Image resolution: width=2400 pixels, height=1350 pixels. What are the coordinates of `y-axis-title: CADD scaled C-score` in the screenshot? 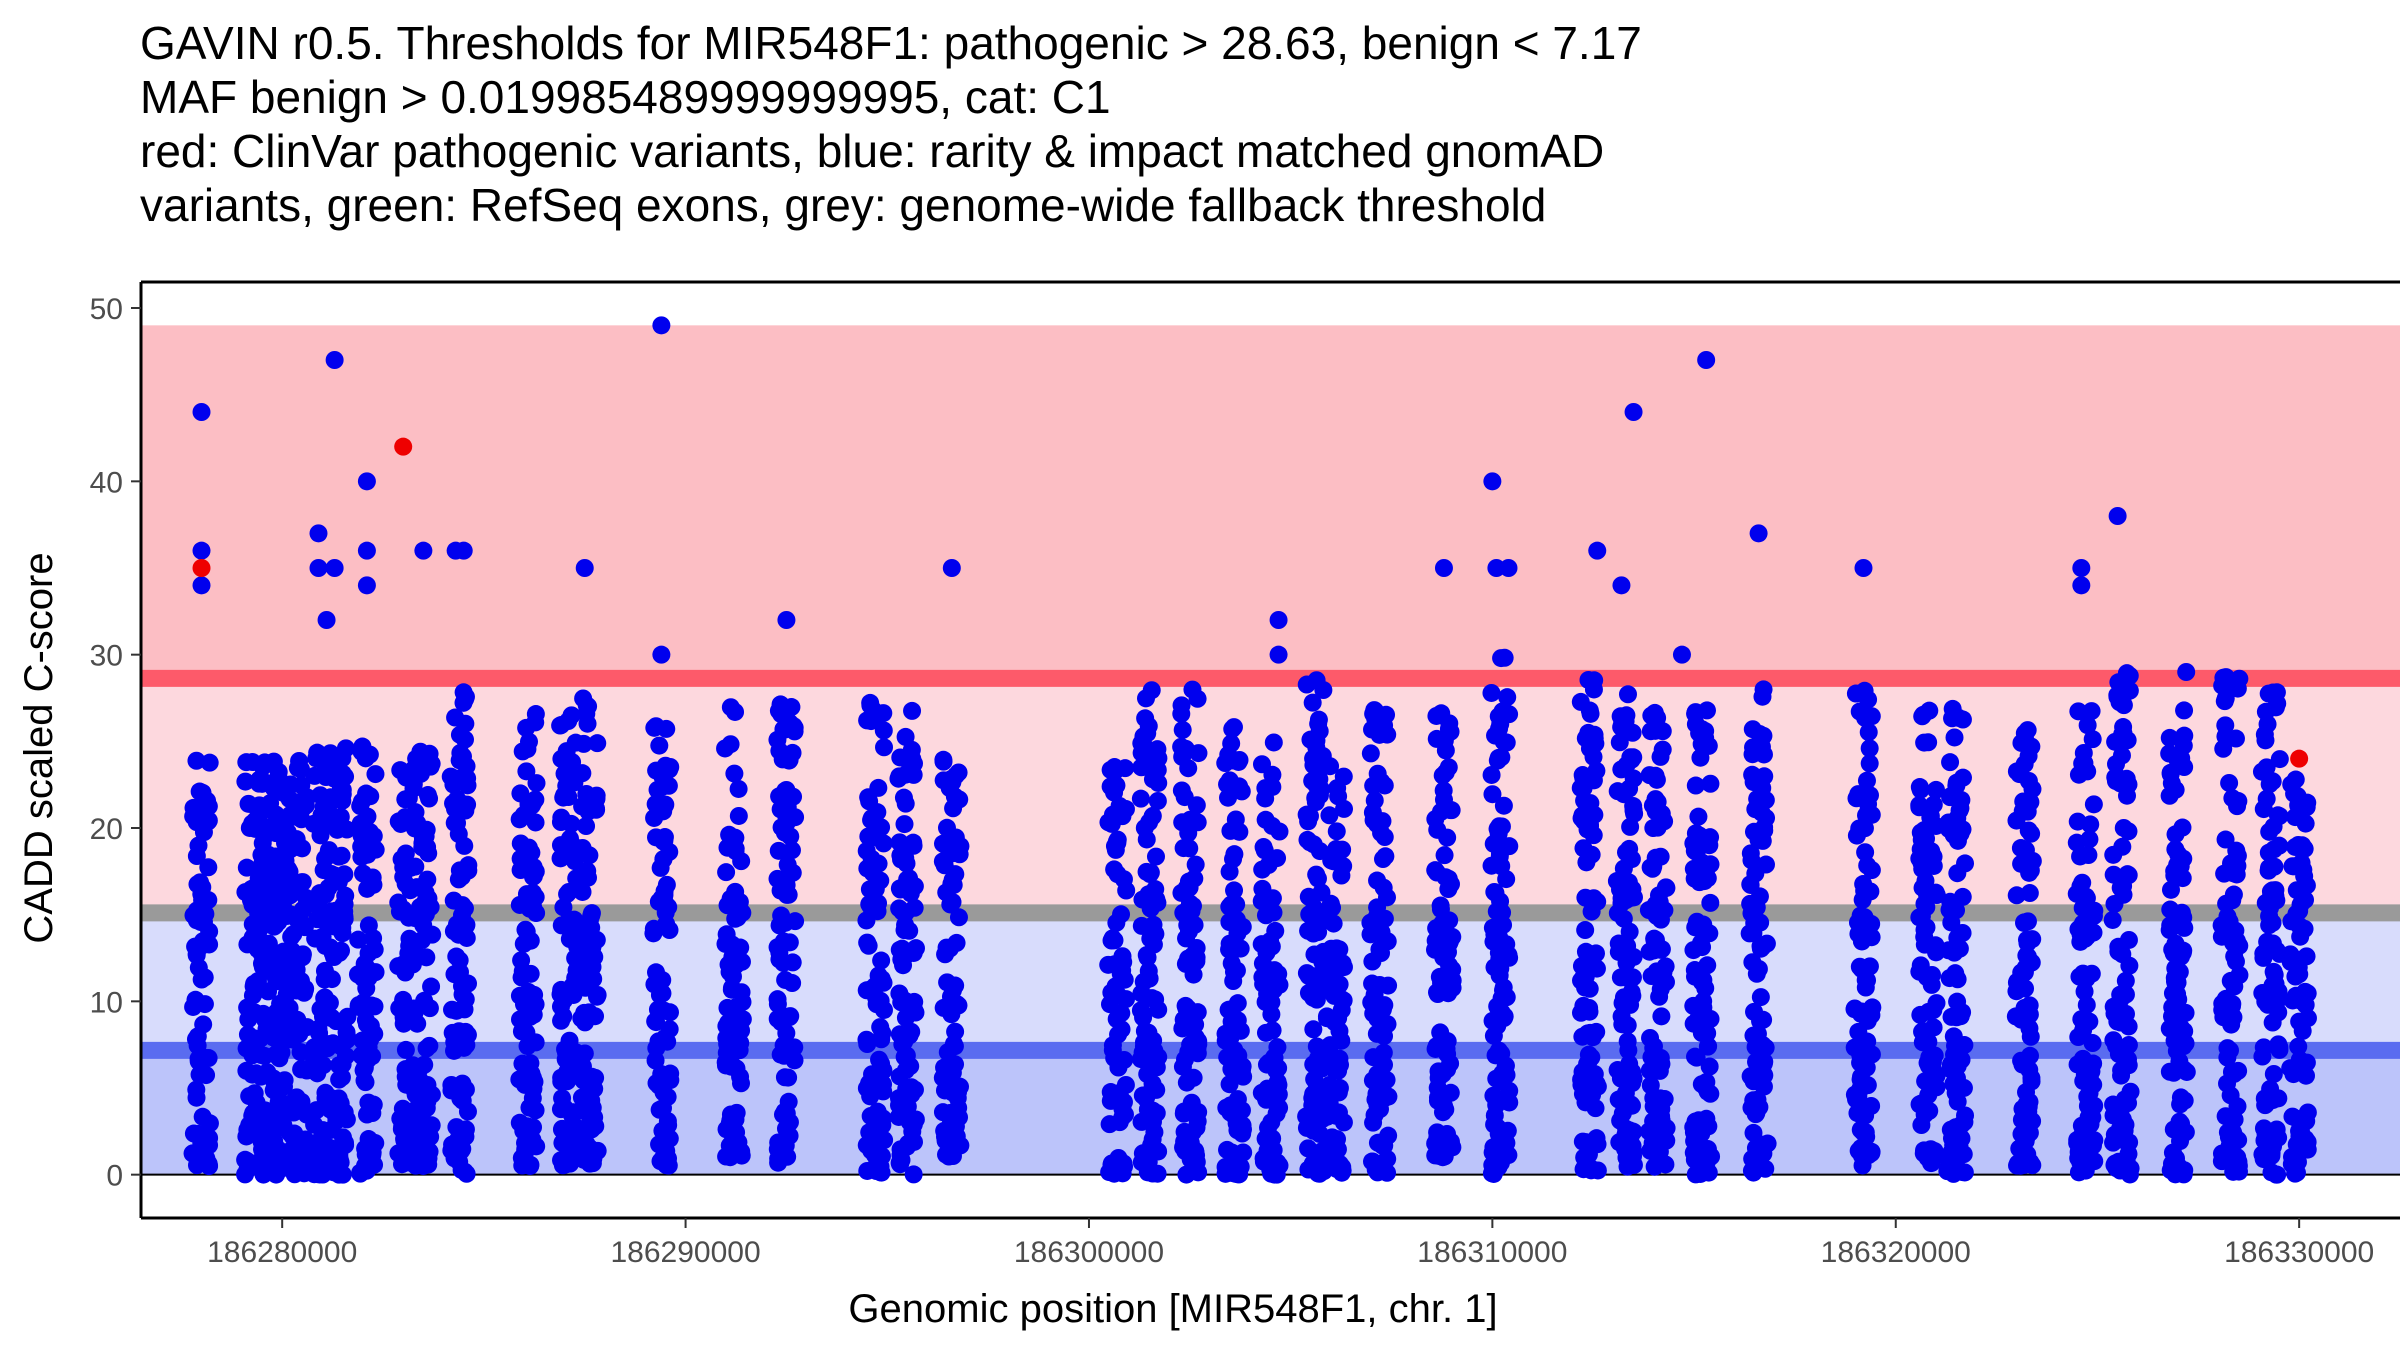 It's located at (39, 747).